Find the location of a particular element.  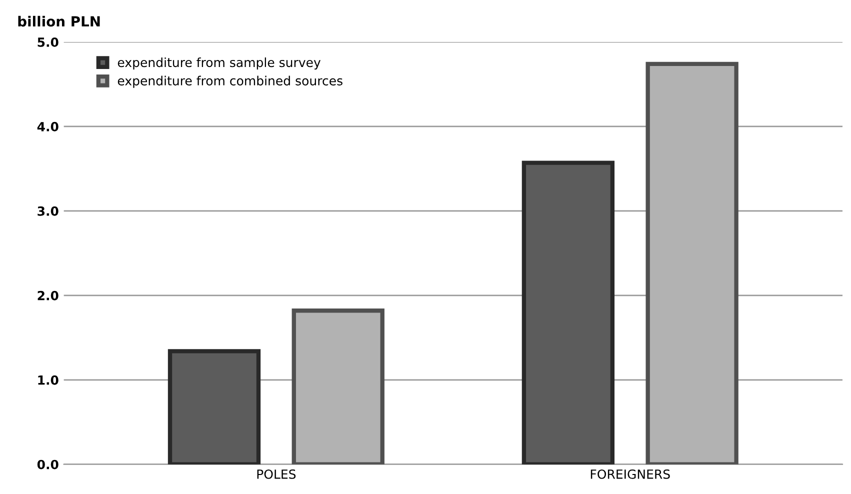

y-axis-title: billion PLN is located at coordinates (59, 21).